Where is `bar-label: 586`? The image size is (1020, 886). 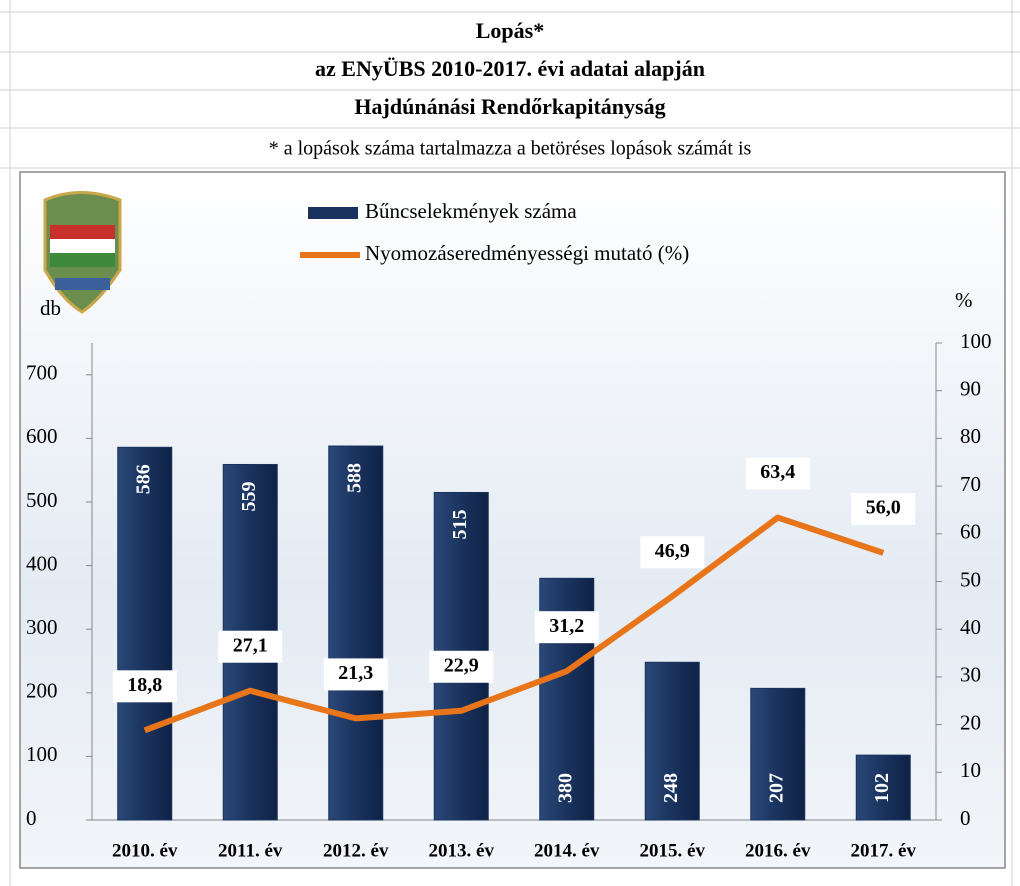
bar-label: 586 is located at coordinates (143, 479).